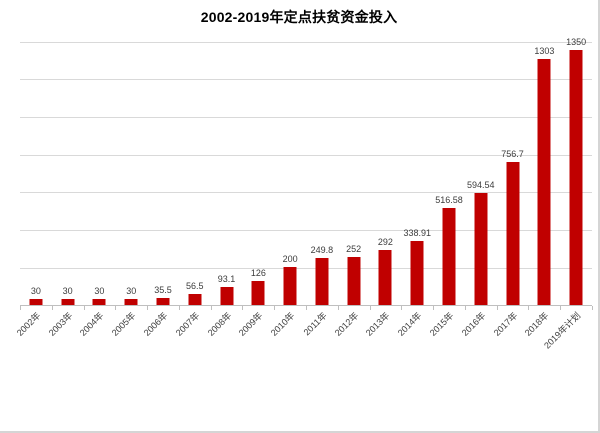 The height and width of the screenshot is (433, 600). What do you see at coordinates (290, 259) in the screenshot?
I see `bar-value-label: 200` at bounding box center [290, 259].